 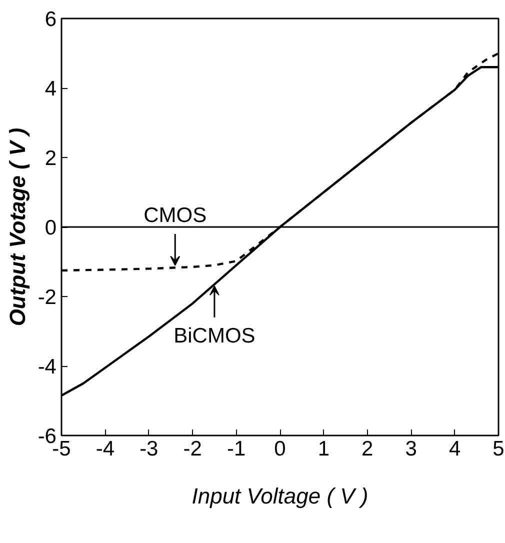 I want to click on x-tick-label: 1, so click(x=324, y=449).